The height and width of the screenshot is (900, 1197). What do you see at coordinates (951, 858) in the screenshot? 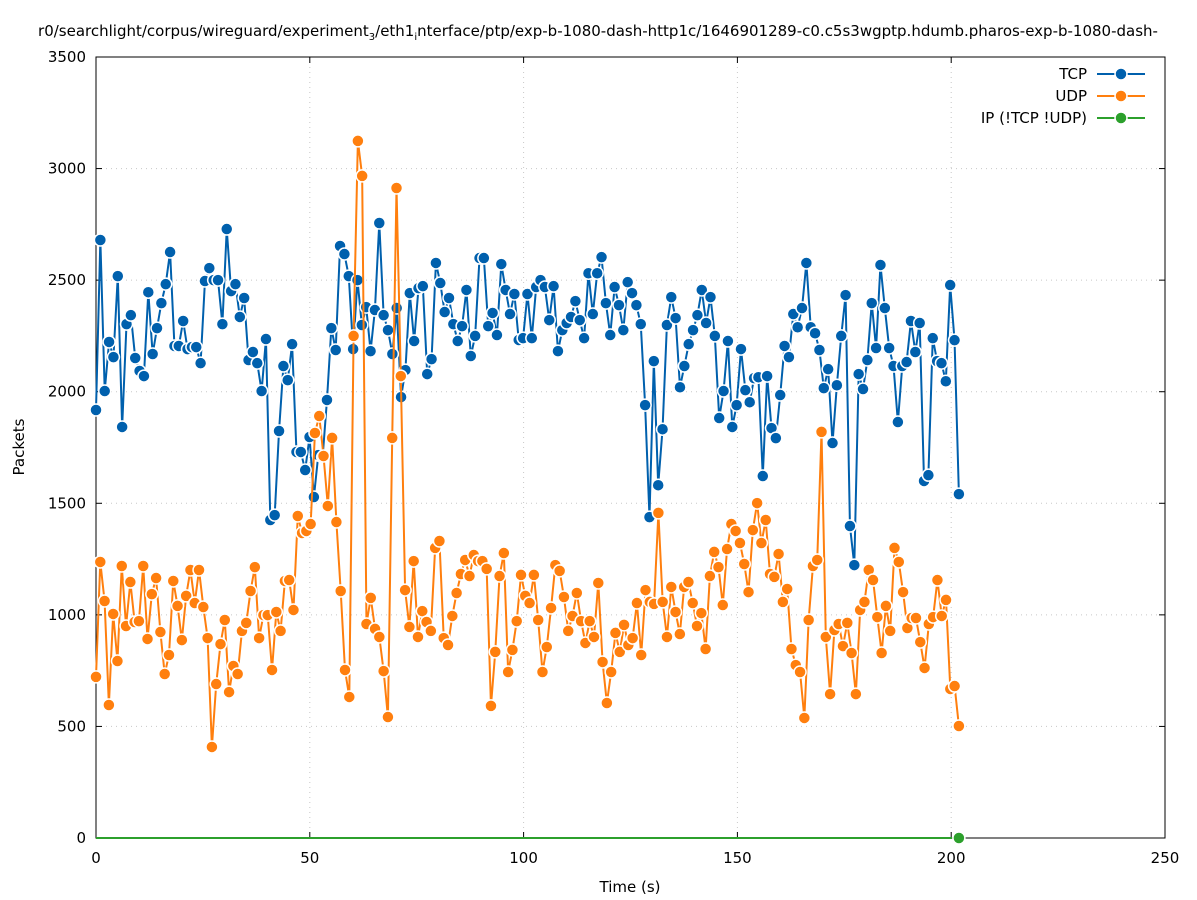
I see `x-tick-label: 200` at bounding box center [951, 858].